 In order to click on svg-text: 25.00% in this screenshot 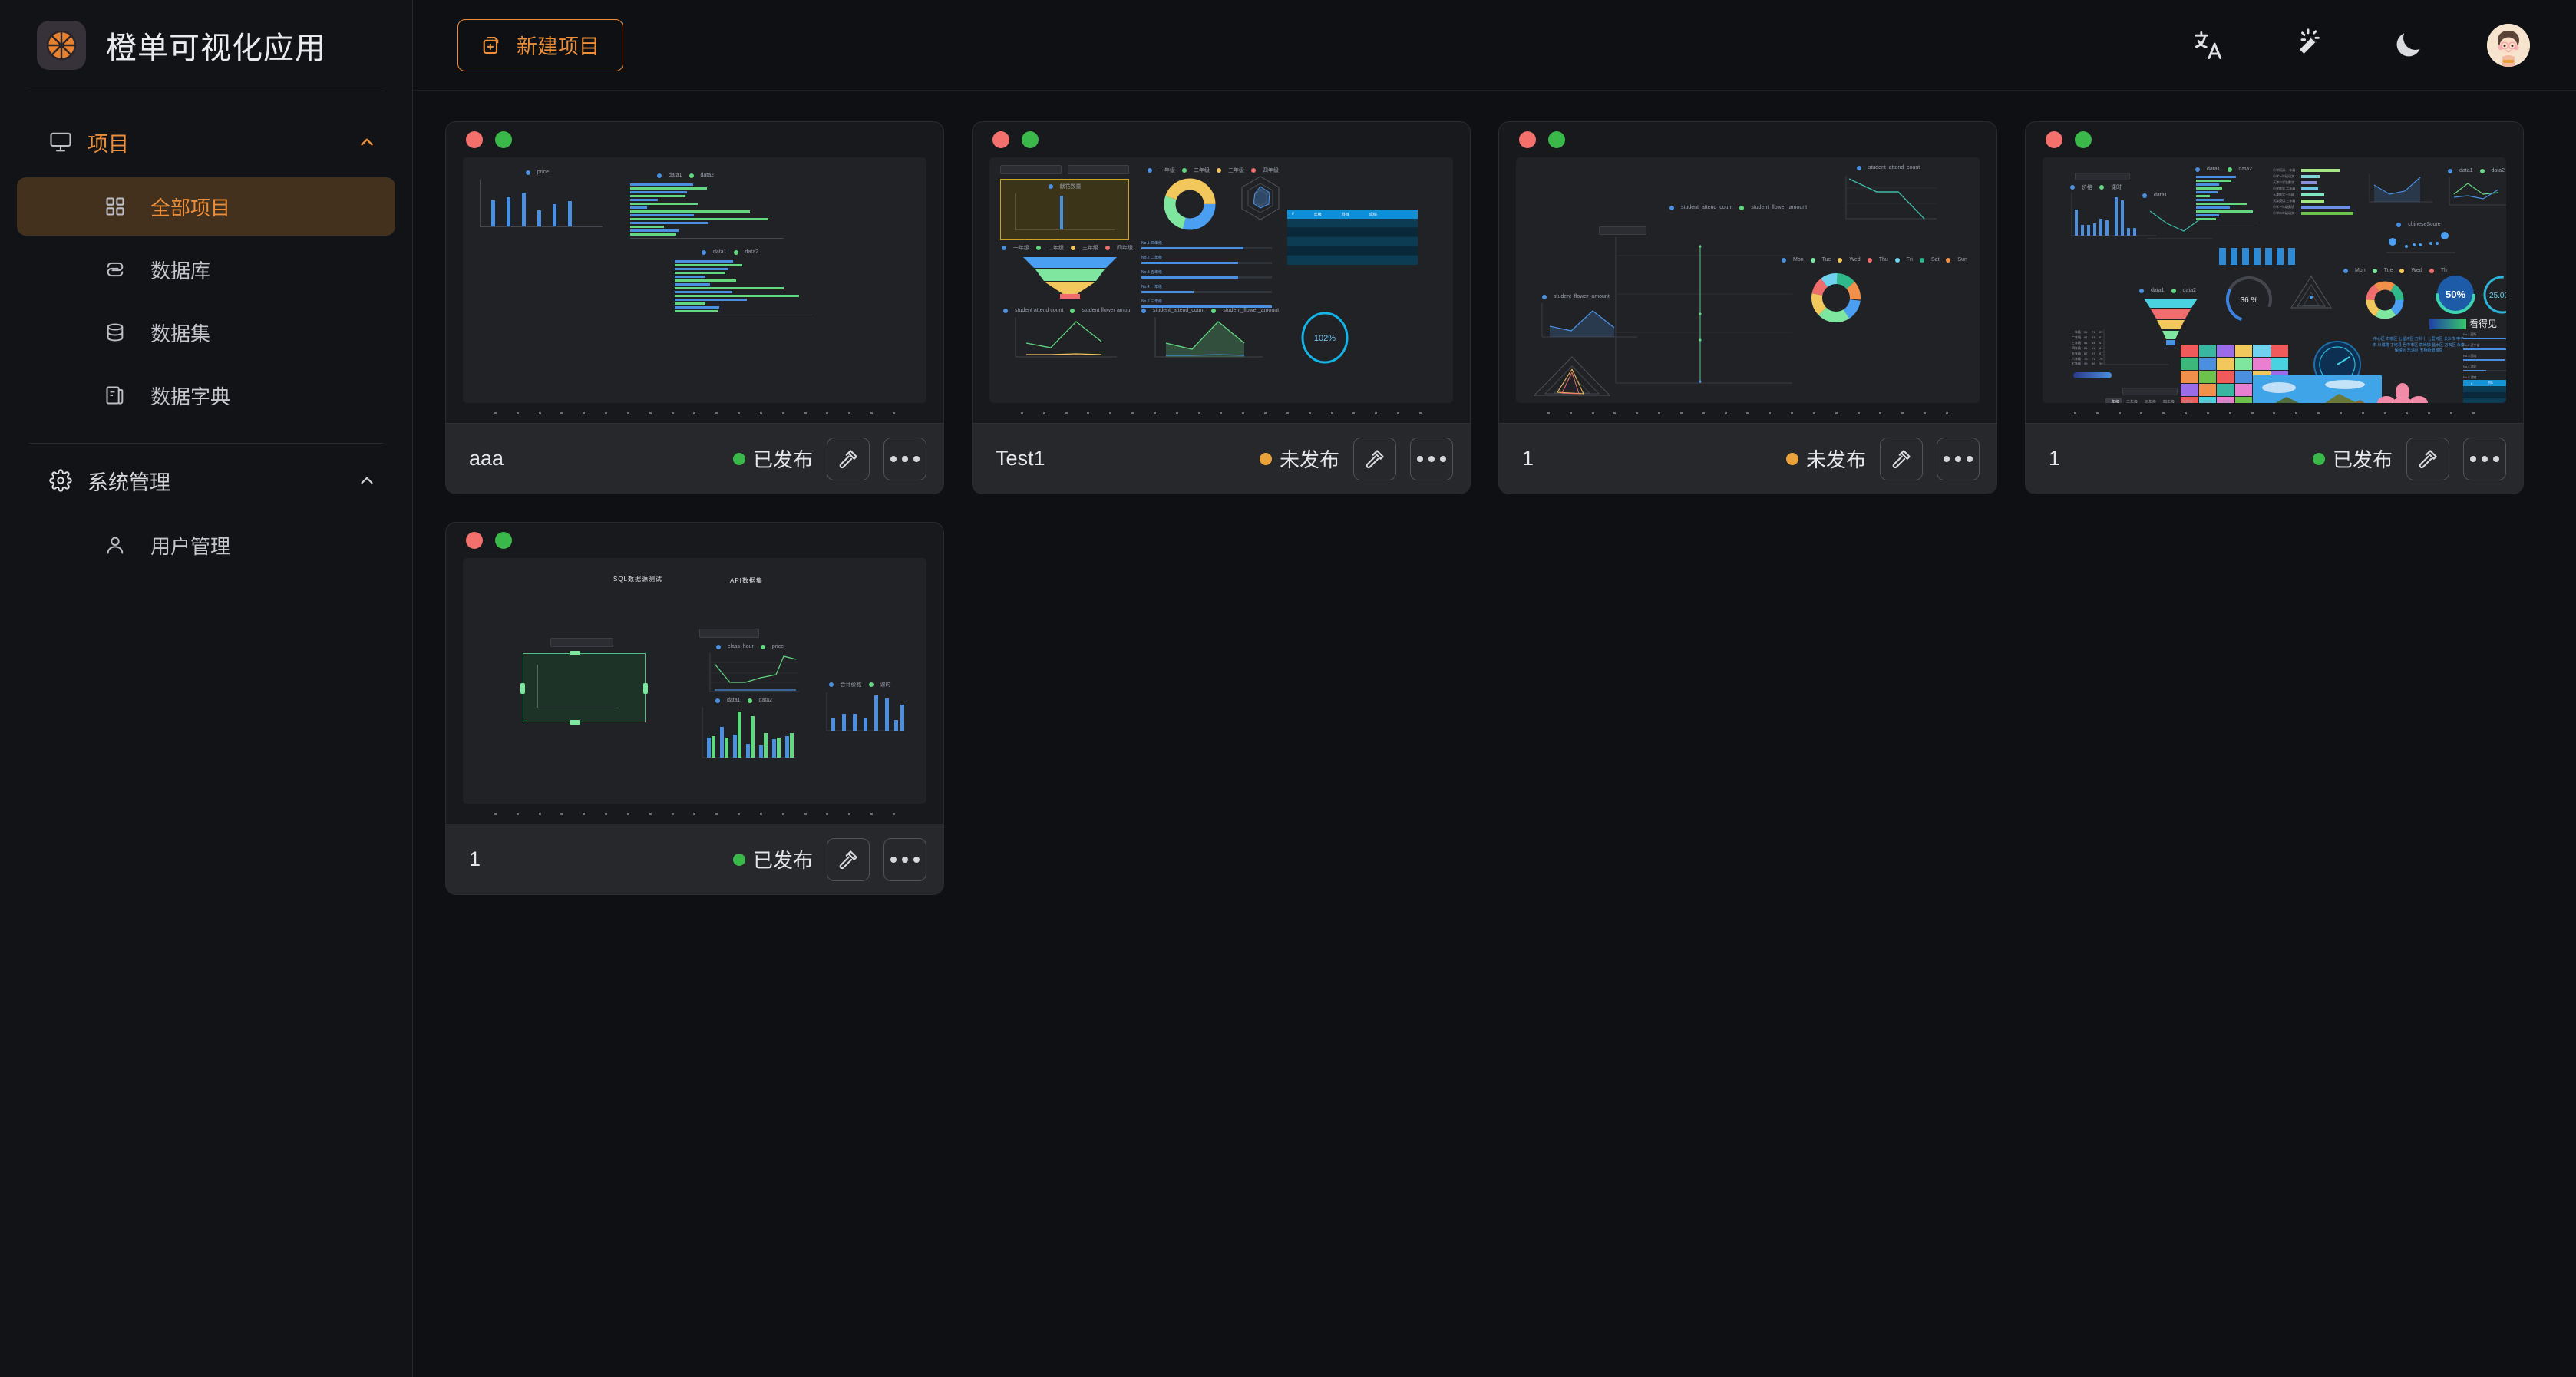, I will do `click(2497, 296)`.